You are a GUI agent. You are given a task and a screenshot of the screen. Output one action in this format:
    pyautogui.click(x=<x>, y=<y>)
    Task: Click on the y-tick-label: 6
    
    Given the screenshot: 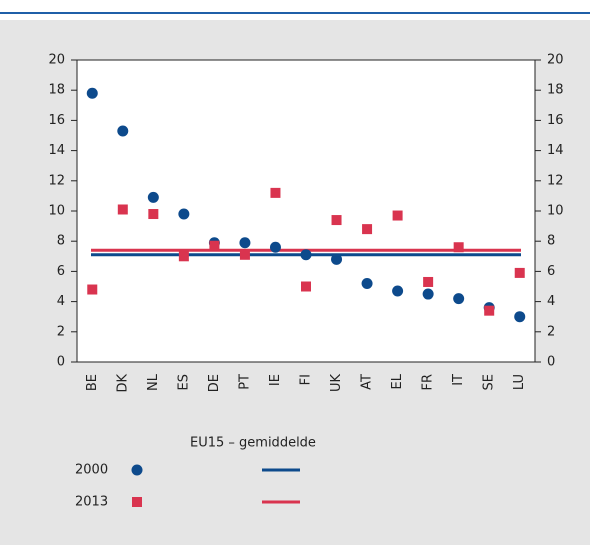 What is the action you would take?
    pyautogui.click(x=61, y=271)
    